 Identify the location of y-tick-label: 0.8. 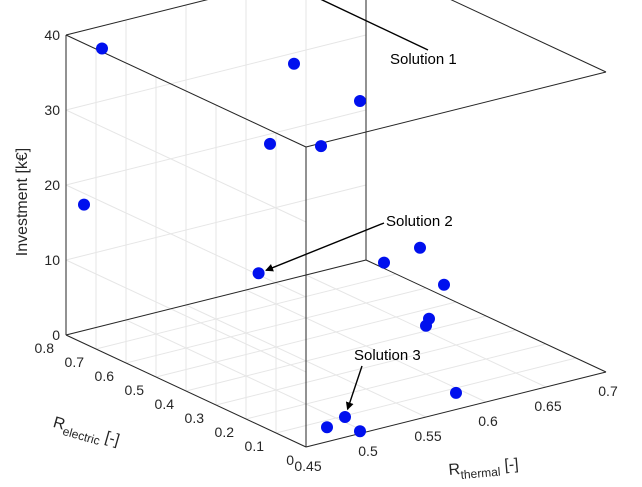
(45, 348).